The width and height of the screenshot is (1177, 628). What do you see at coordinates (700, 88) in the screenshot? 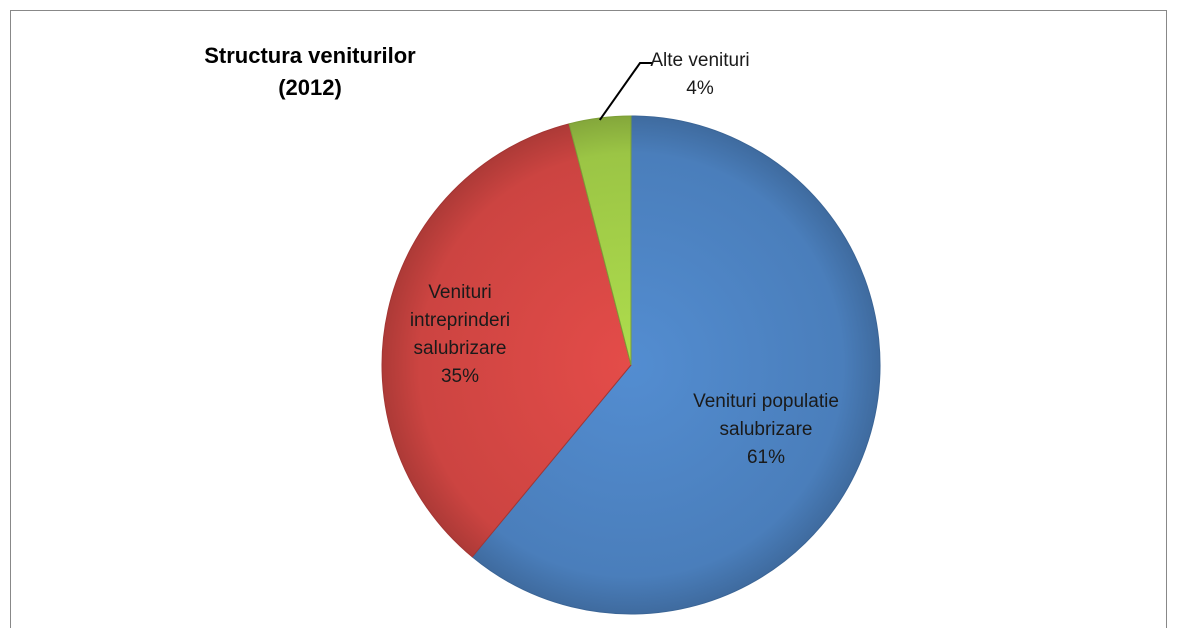
I see `value-label: 4%` at bounding box center [700, 88].